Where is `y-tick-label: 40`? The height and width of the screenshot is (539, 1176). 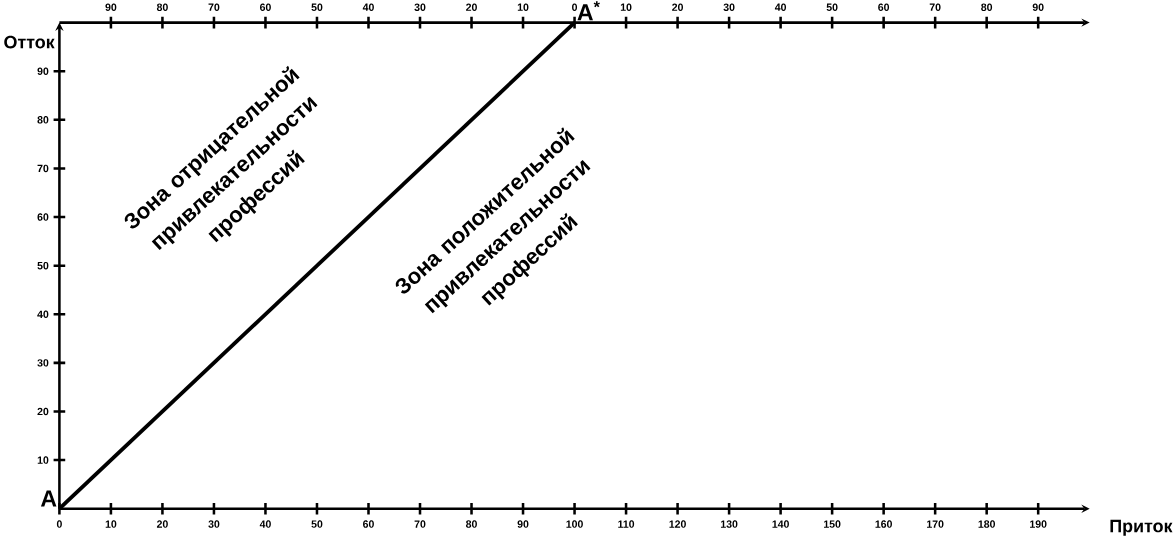 y-tick-label: 40 is located at coordinates (43, 314).